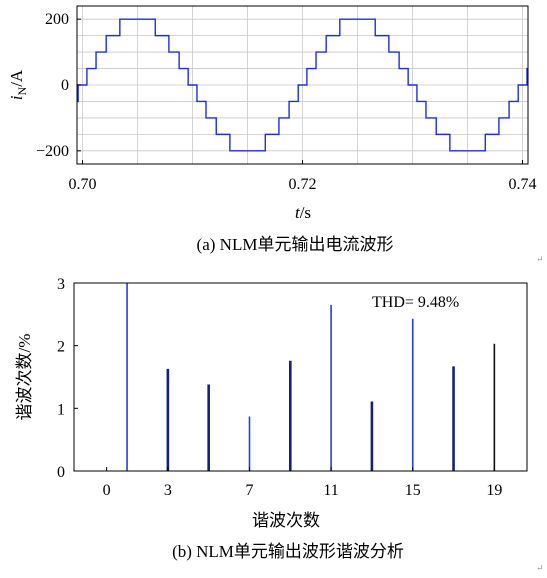  What do you see at coordinates (52, 151) in the screenshot?
I see `top-ytick-label: −200` at bounding box center [52, 151].